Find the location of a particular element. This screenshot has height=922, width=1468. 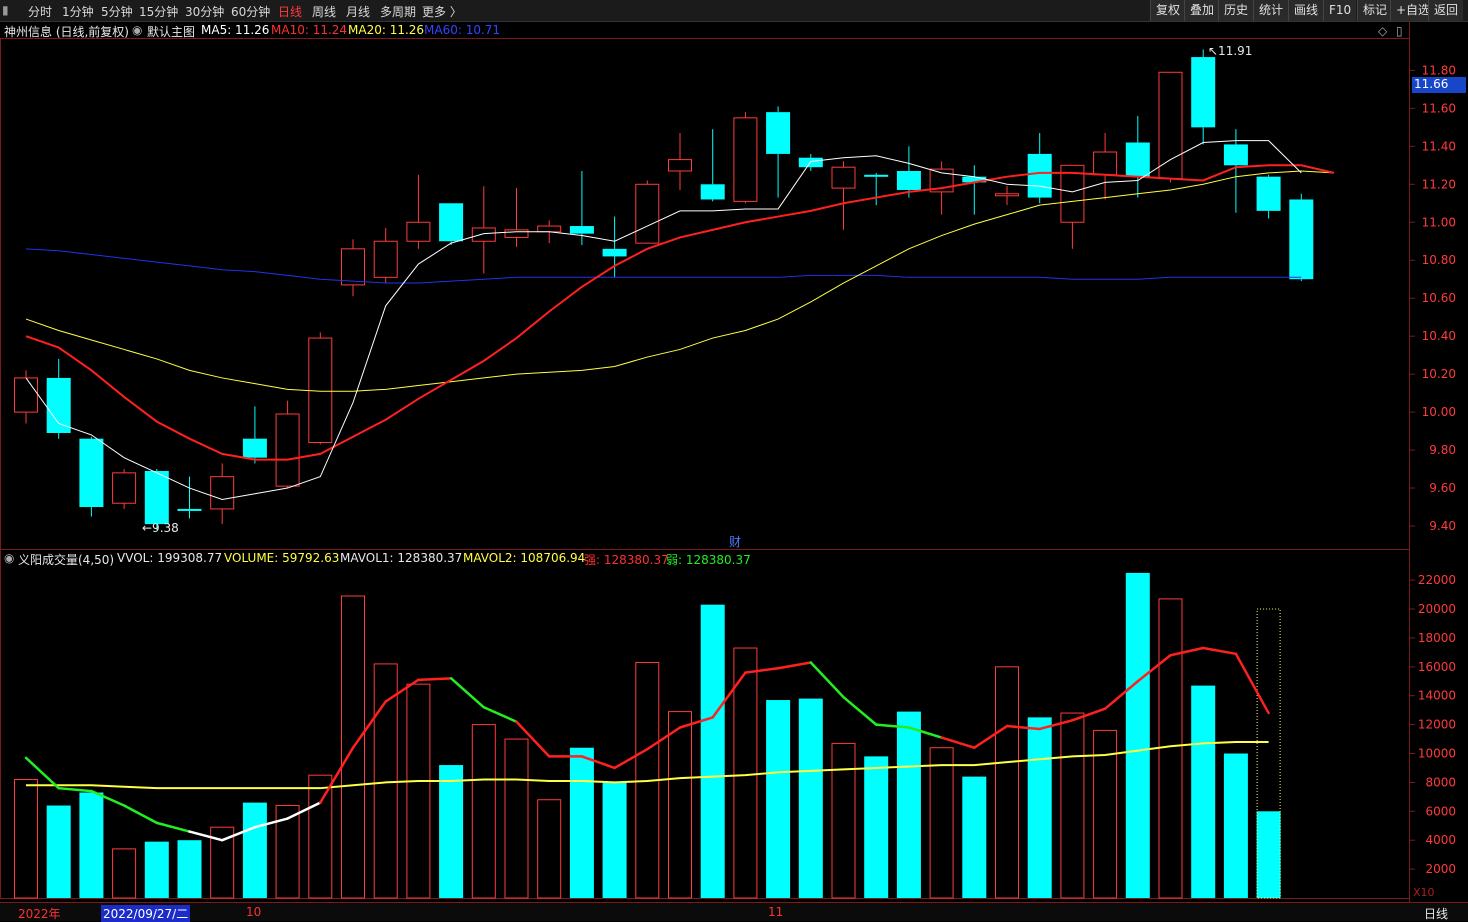

period-7: 周线 is located at coordinates (324, 12).